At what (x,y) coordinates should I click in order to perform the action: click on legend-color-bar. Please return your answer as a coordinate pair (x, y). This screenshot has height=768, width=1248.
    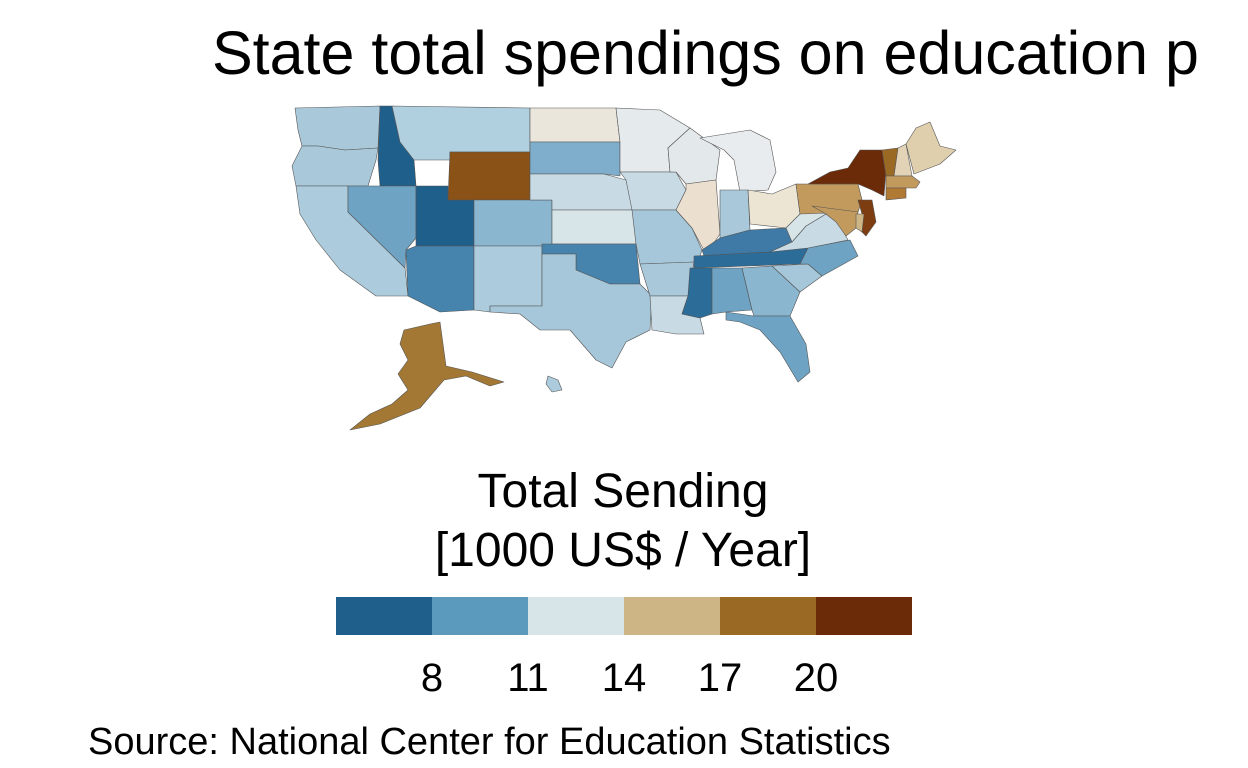
    Looking at the image, I should click on (624, 616).